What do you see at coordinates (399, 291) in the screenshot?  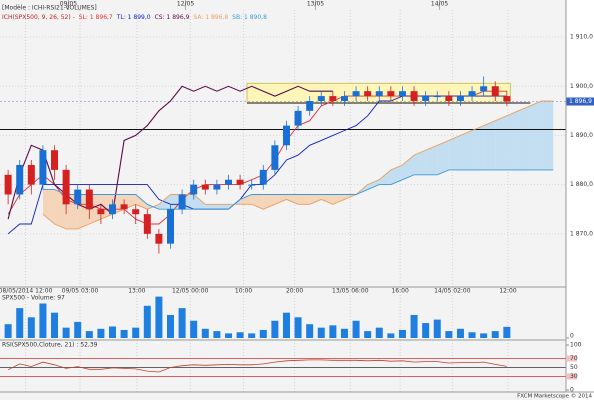 I see `x-tick-label: 16:00` at bounding box center [399, 291].